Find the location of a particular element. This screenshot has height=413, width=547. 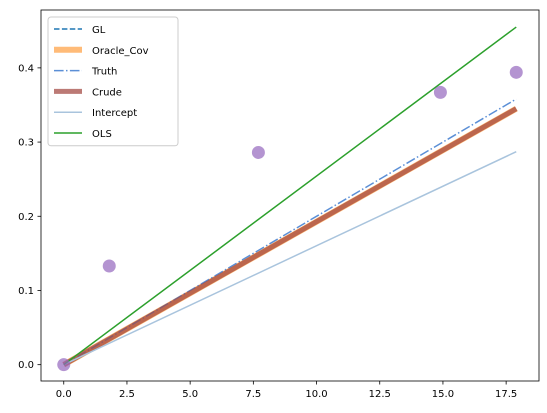

legend-label-intercept: Intercept is located at coordinates (114, 113).